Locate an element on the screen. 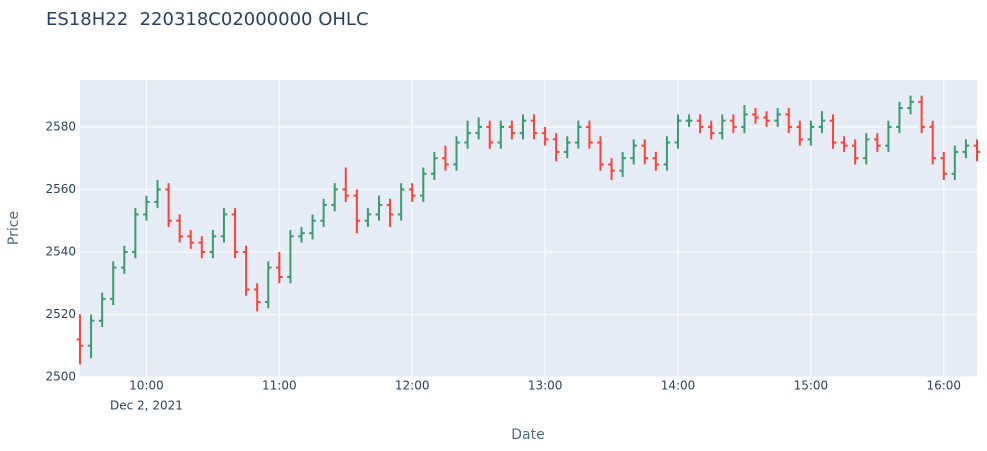 The height and width of the screenshot is (451, 987). x-tick-label: 11:00 is located at coordinates (279, 386).